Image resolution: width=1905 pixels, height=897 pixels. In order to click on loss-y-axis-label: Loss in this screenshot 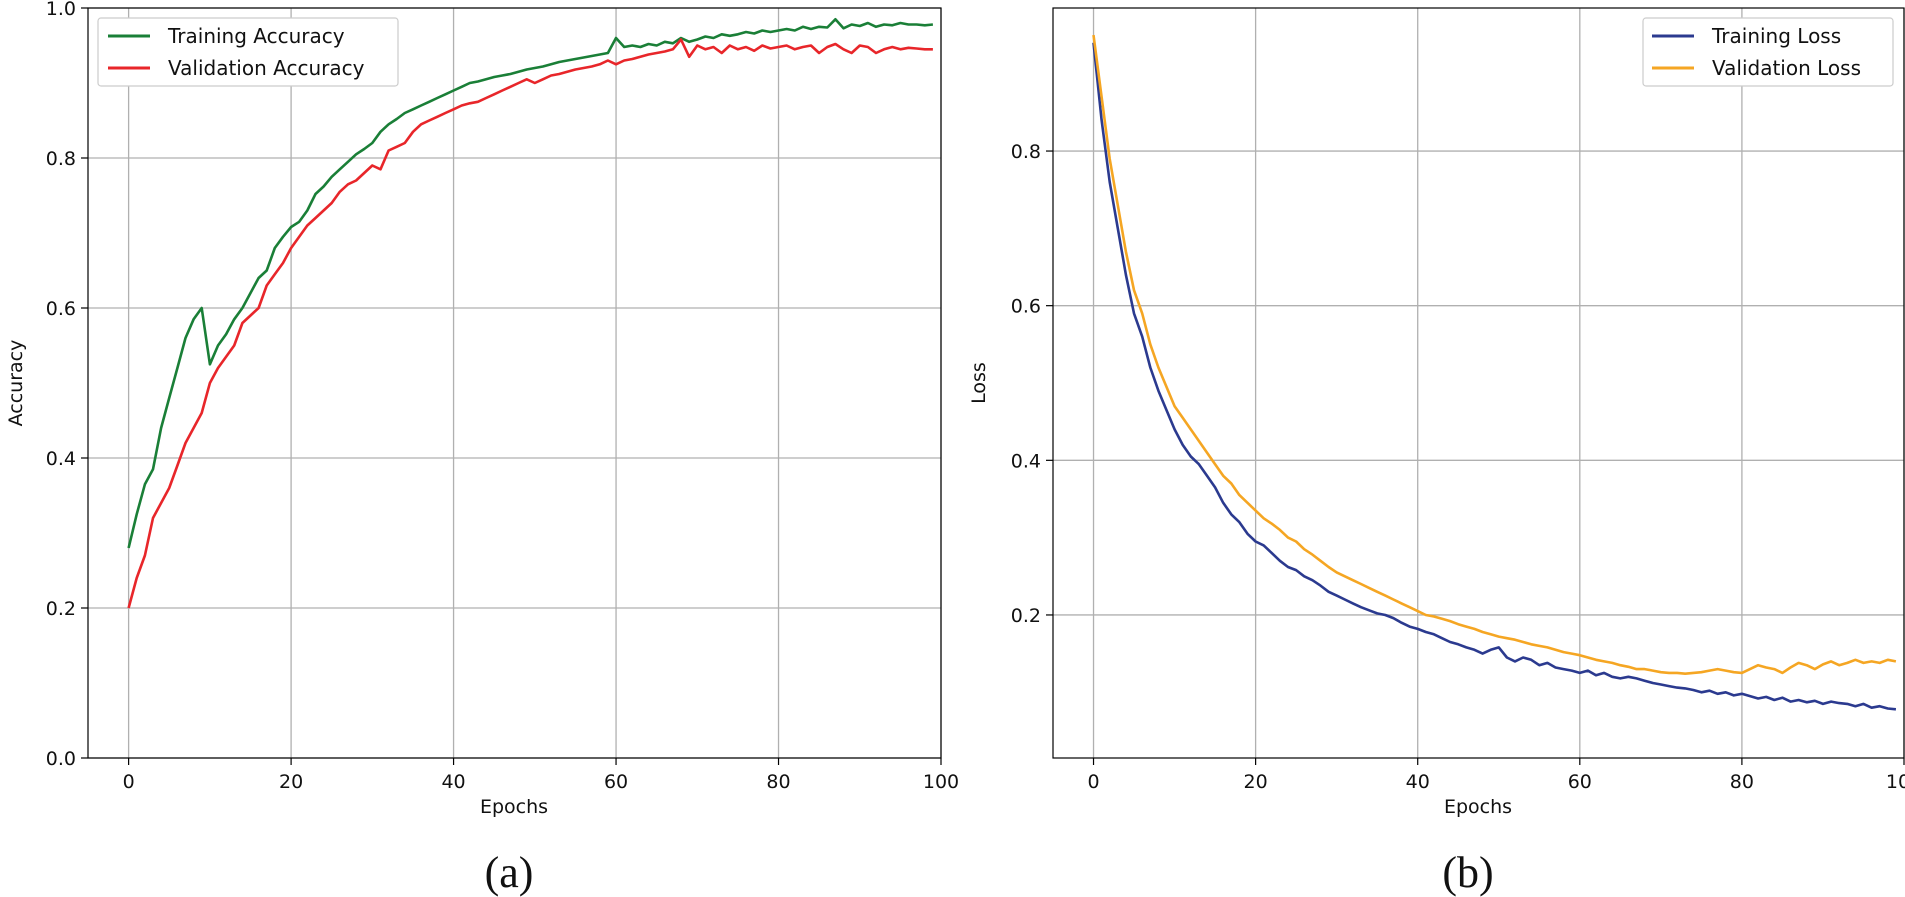, I will do `click(979, 383)`.